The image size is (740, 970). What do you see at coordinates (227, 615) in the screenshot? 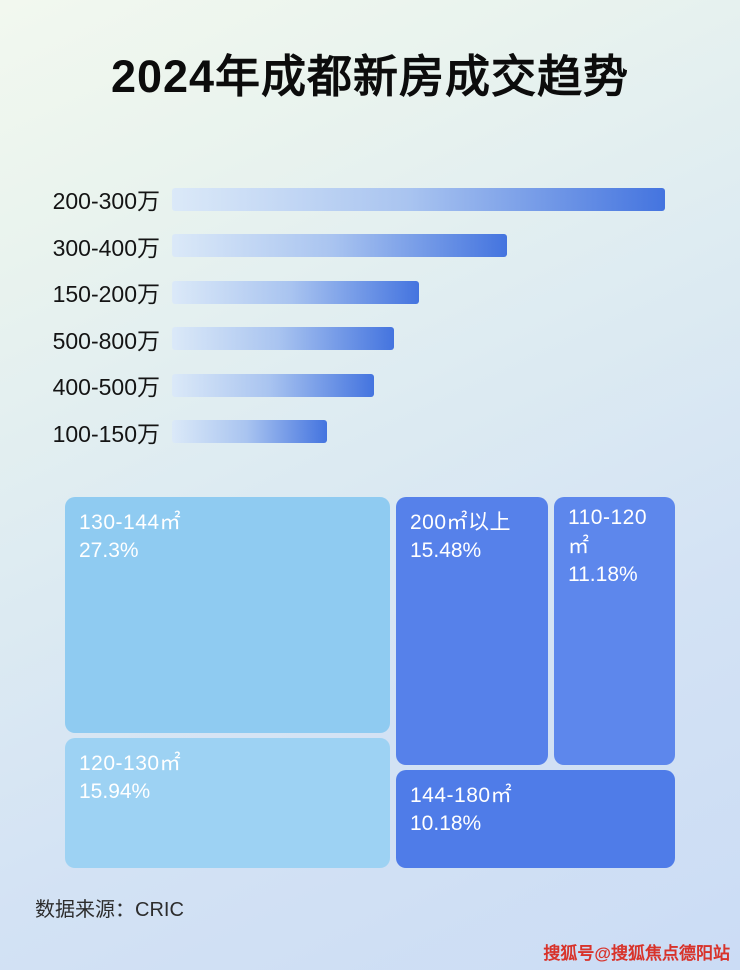
I see `treemap-block-130-144: 130-144㎡ 27.3%` at bounding box center [227, 615].